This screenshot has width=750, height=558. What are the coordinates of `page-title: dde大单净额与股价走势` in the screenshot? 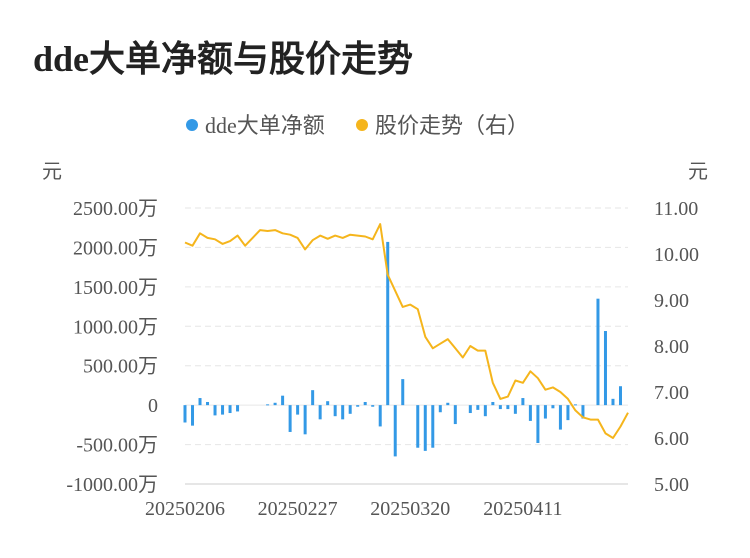 It's located at (223, 59).